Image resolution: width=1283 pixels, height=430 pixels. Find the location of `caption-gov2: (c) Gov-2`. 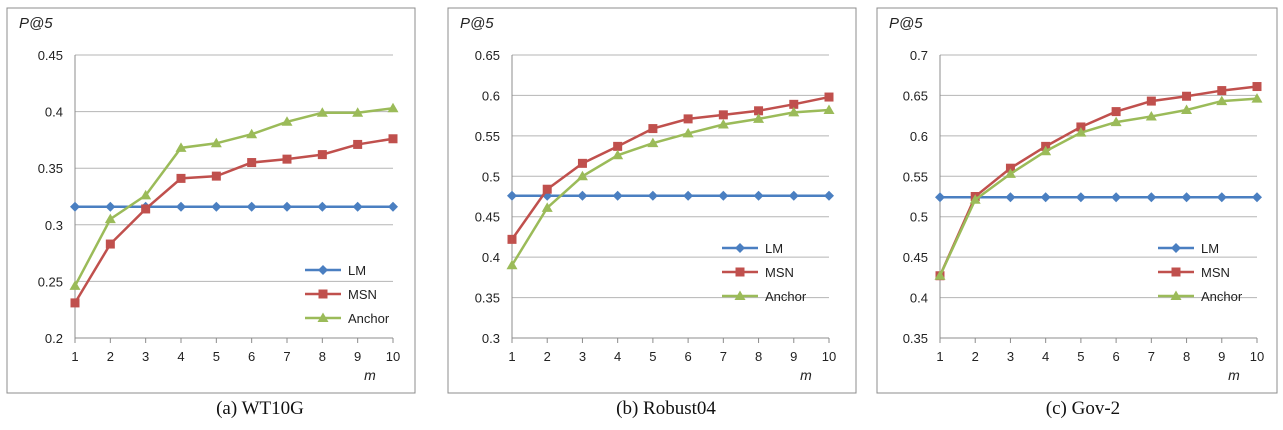

caption-gov2: (c) Gov-2 is located at coordinates (1083, 408).